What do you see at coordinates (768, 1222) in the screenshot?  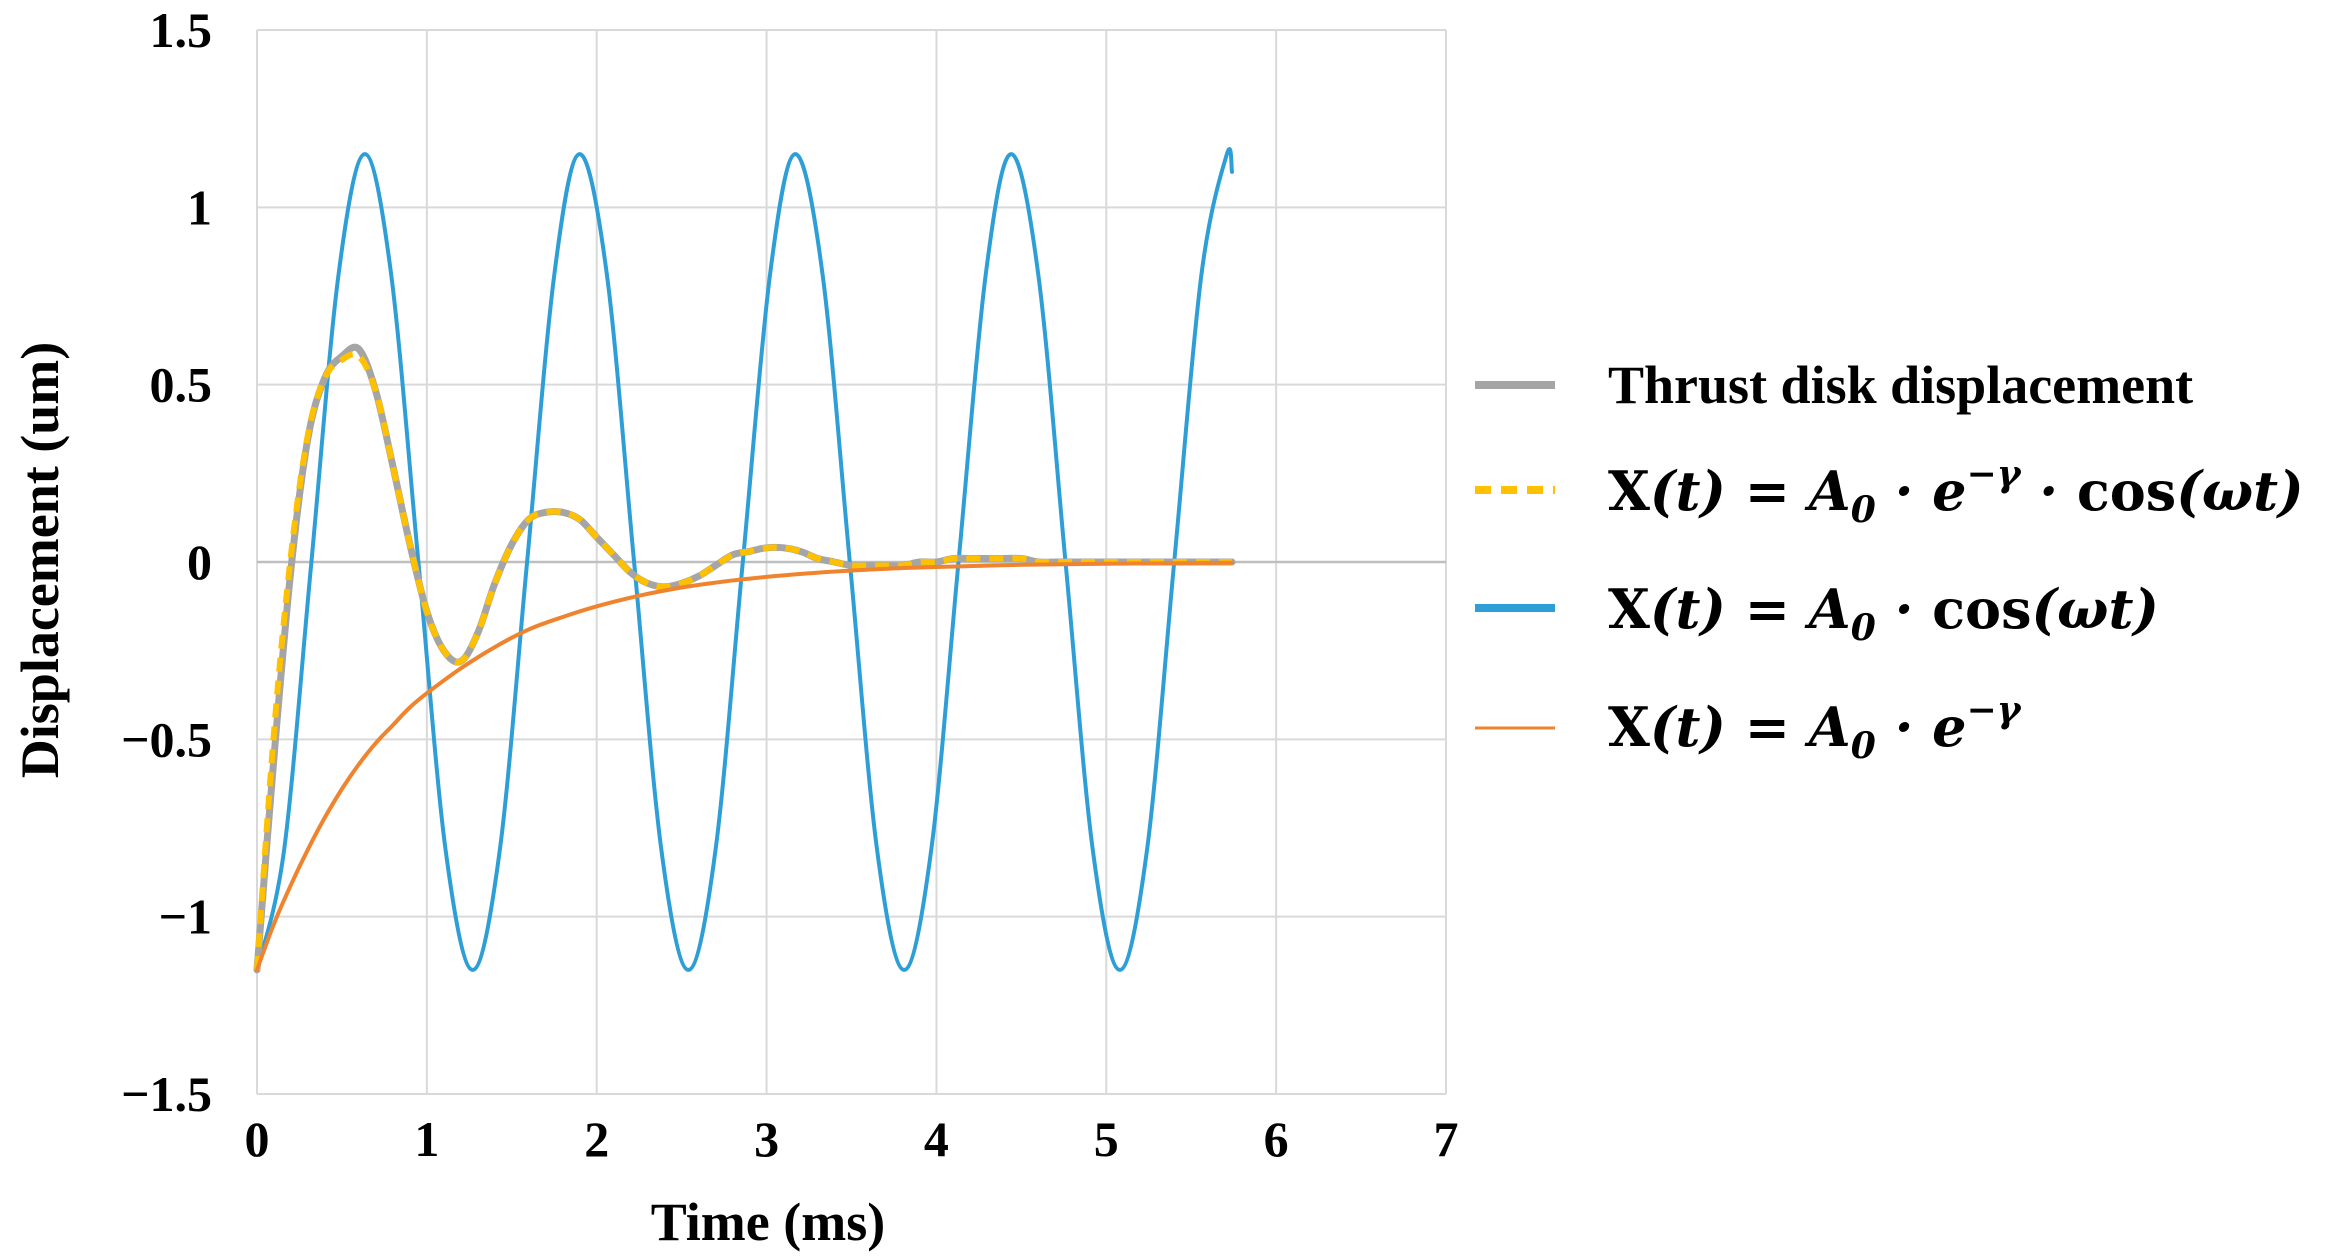 I see `x-axis-title: Time (ms)` at bounding box center [768, 1222].